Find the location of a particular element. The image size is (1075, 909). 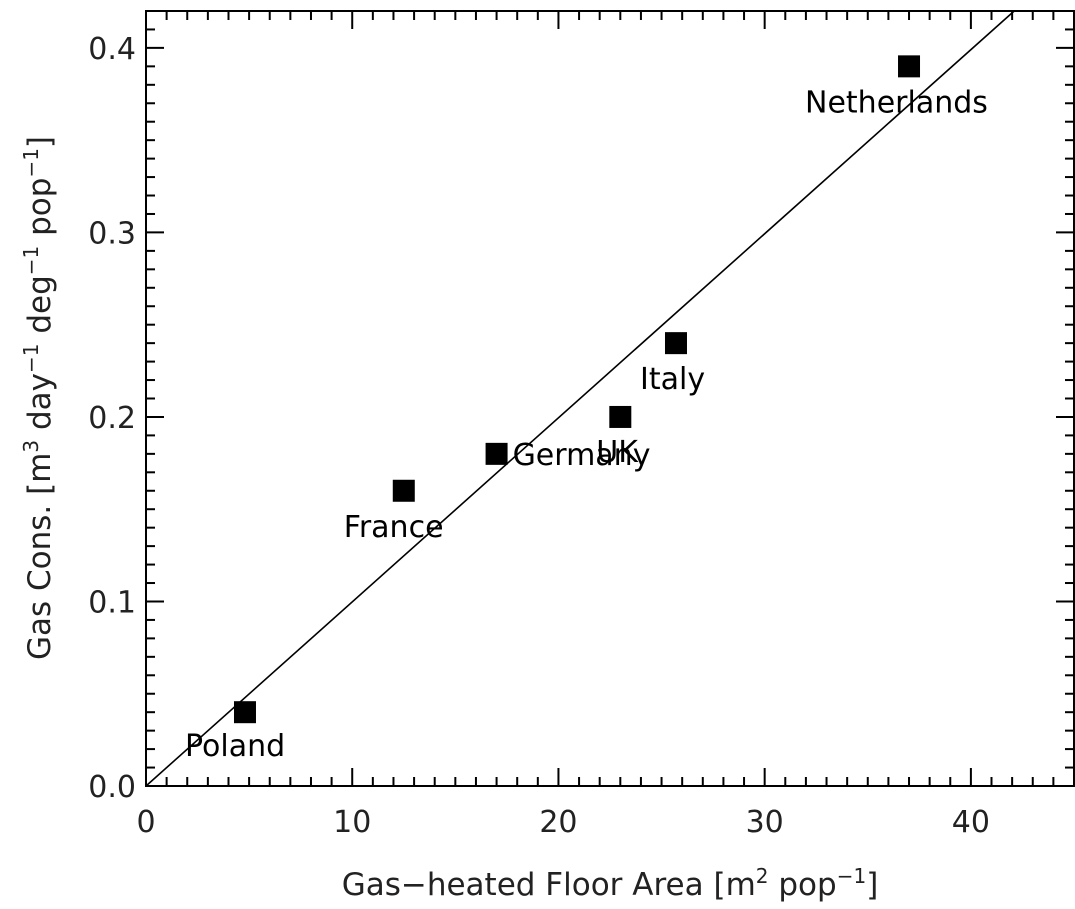

point-label-germany: Germany is located at coordinates (582, 455).